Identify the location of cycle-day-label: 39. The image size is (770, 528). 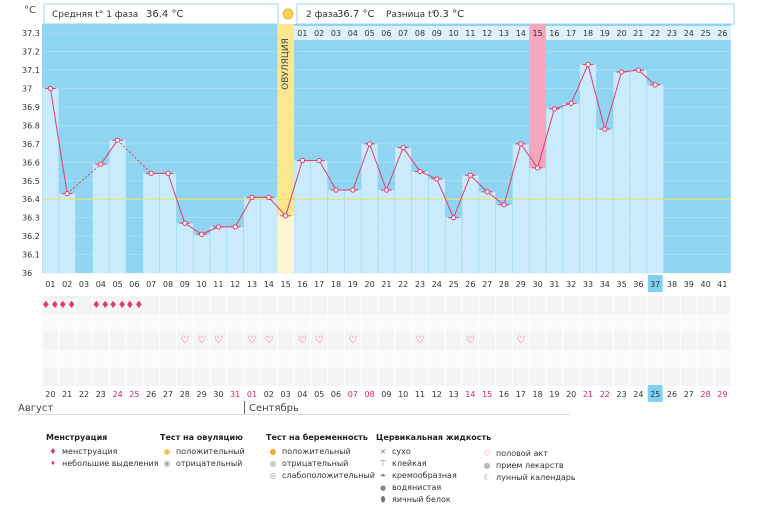
(689, 284).